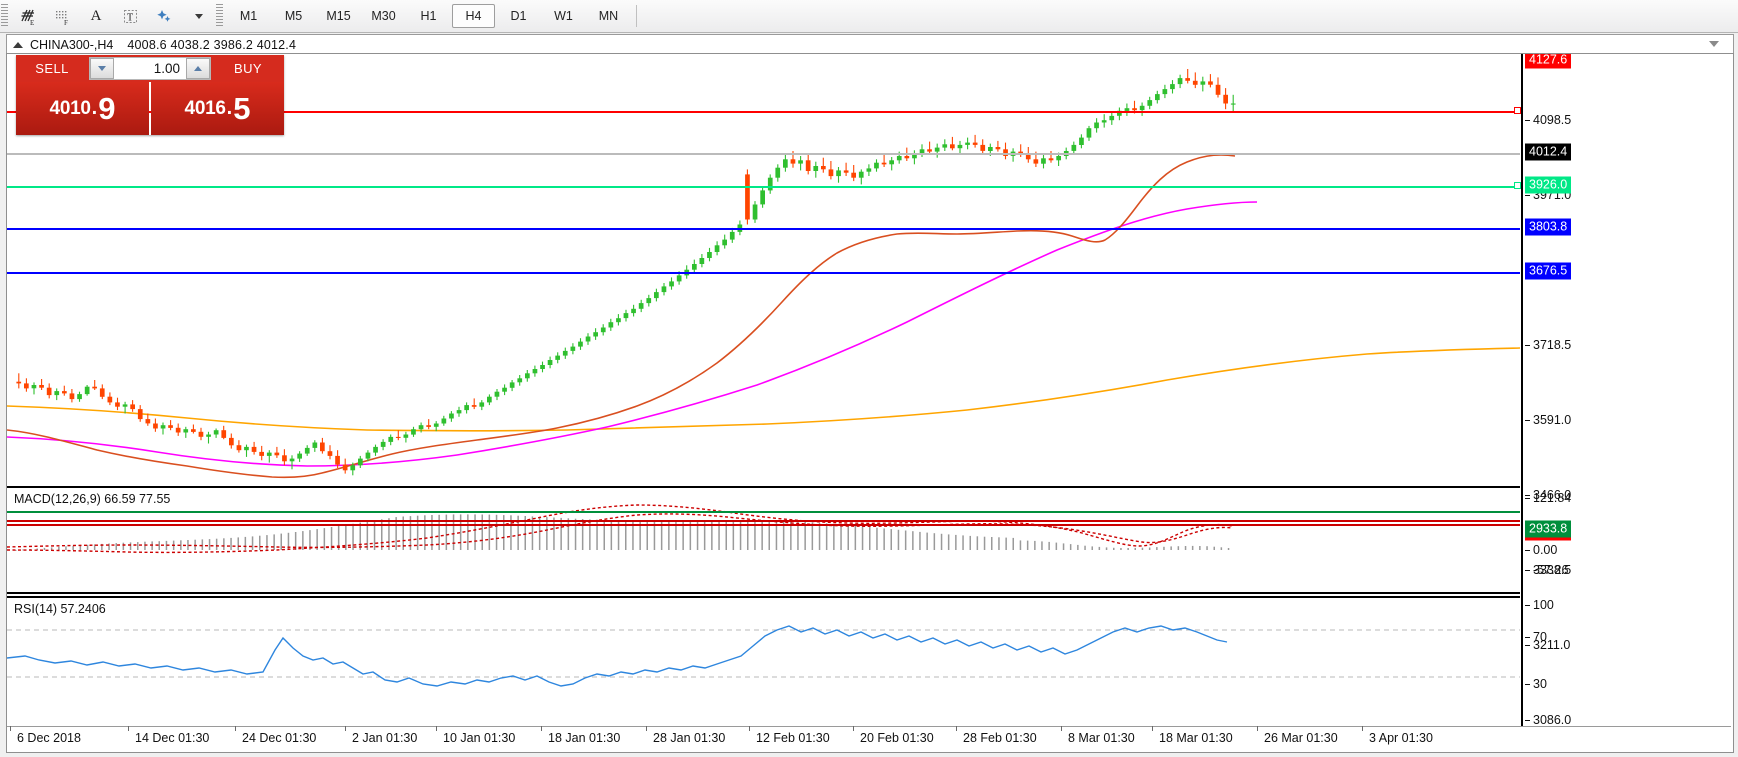 Image resolution: width=1738 pixels, height=757 pixels. Describe the element at coordinates (1547, 645) in the screenshot. I see `price-tick-7: 3211.0` at that location.